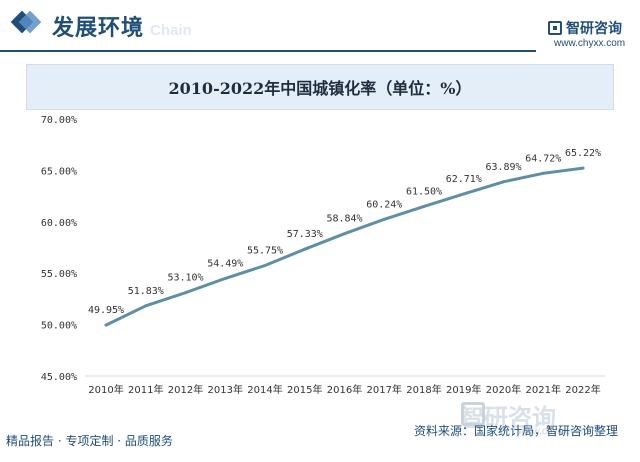 Image resolution: width=640 pixels, height=462 pixels. I want to click on x-tick-label: 2022年, so click(582, 389).